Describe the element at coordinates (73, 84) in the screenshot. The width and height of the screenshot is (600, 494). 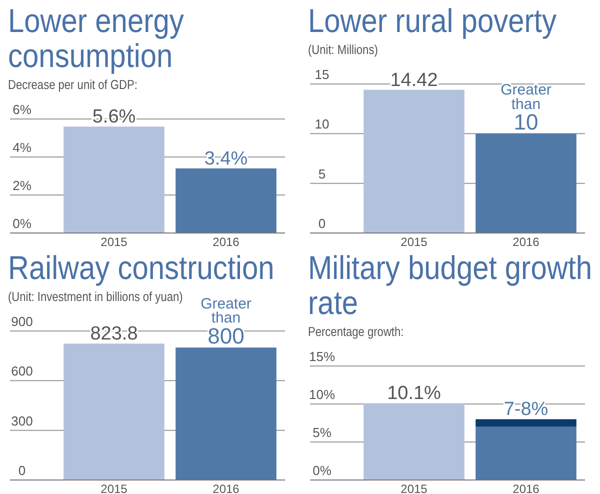
I see `chart-subtitle: Decrease per unit of GDP:` at that location.